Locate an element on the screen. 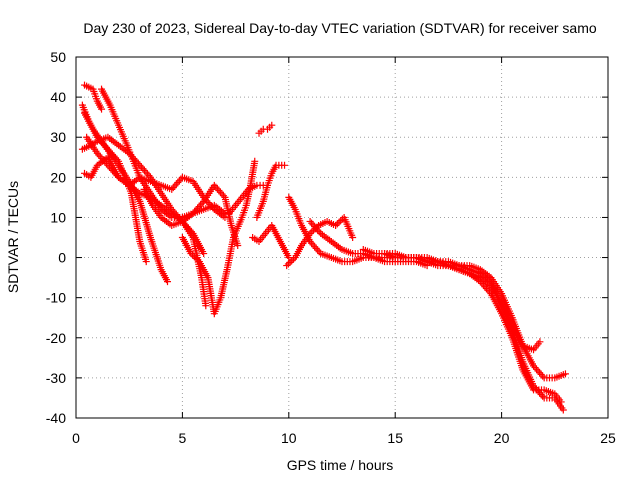 The width and height of the screenshot is (640, 480). x-axis-title: GPS time / hours is located at coordinates (340, 465).